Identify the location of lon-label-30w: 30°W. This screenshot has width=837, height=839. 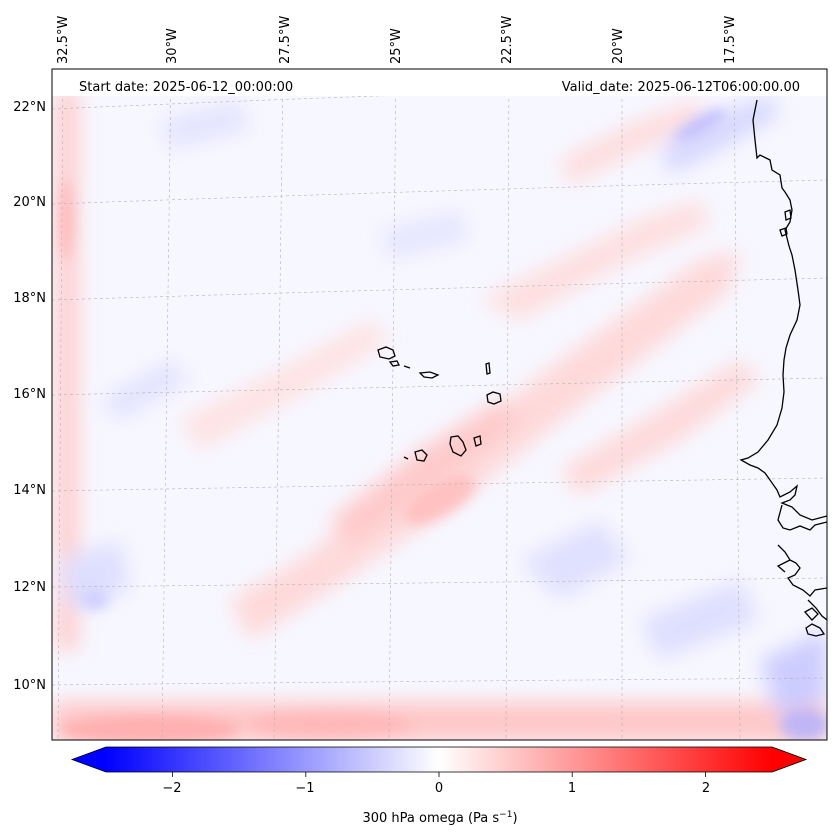
(172, 46).